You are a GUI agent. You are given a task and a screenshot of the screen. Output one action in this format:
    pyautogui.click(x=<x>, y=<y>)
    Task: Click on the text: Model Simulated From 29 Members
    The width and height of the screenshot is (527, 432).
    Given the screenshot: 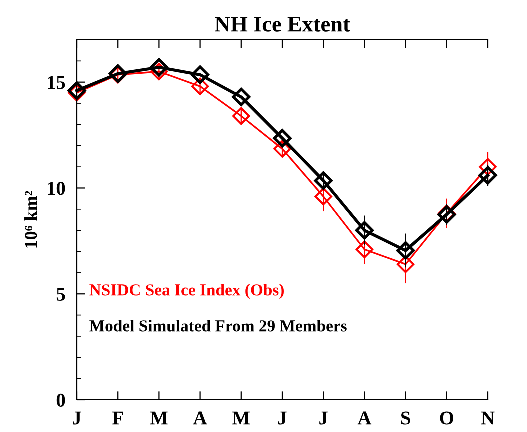 What is the action you would take?
    pyautogui.click(x=218, y=326)
    